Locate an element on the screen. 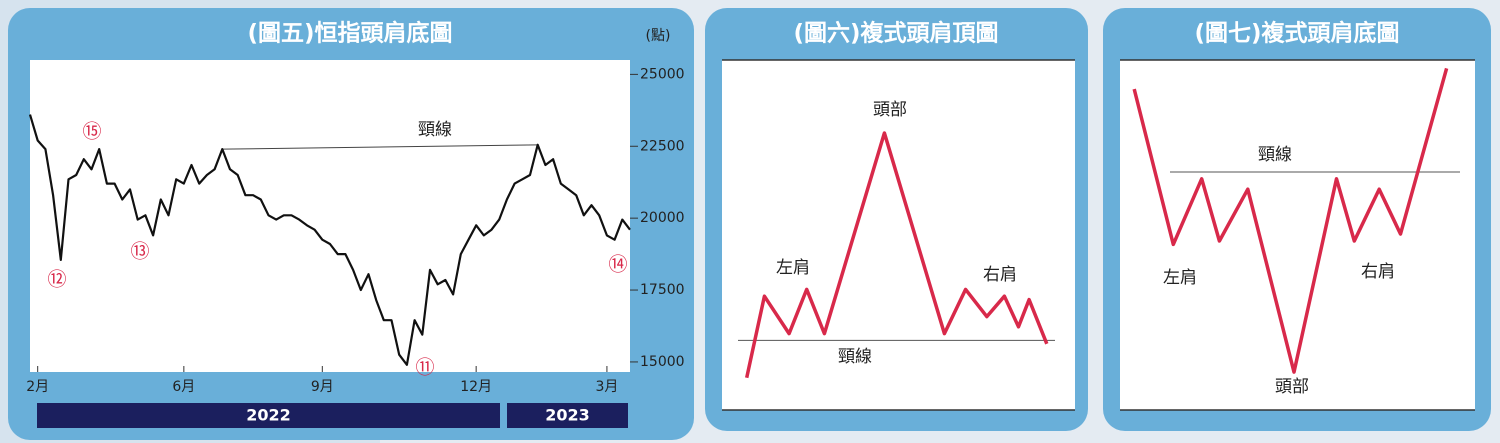 Image resolution: width=1500 pixels, height=443 pixels. x-tick-label: 12月 is located at coordinates (476, 387).